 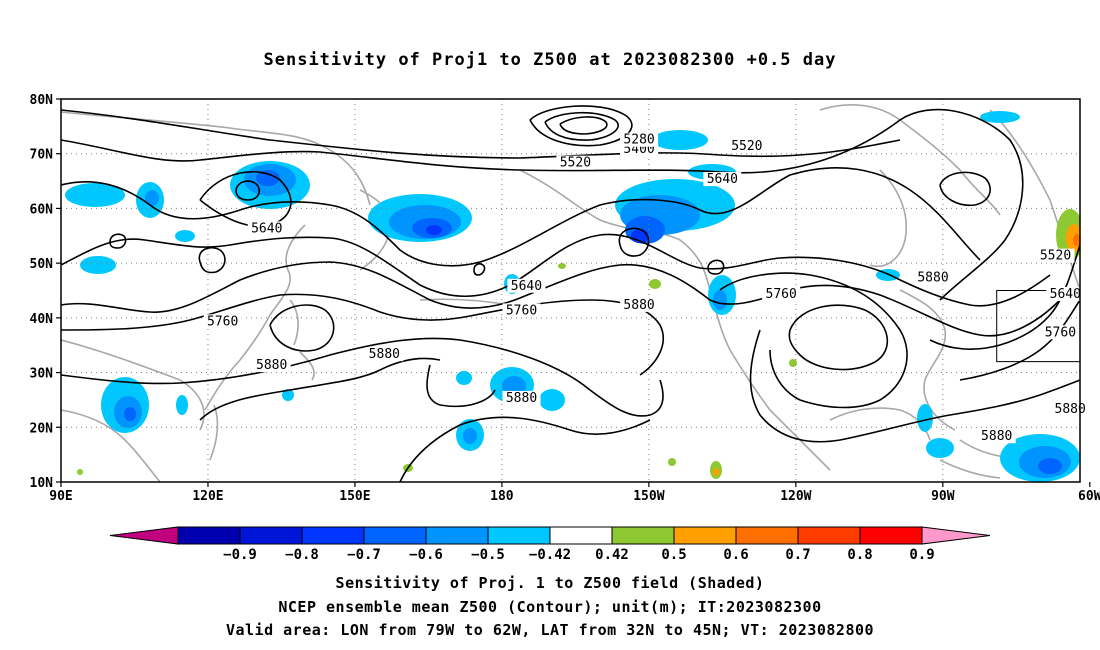 I want to click on colorbar-label: 0.9, so click(x=921, y=555).